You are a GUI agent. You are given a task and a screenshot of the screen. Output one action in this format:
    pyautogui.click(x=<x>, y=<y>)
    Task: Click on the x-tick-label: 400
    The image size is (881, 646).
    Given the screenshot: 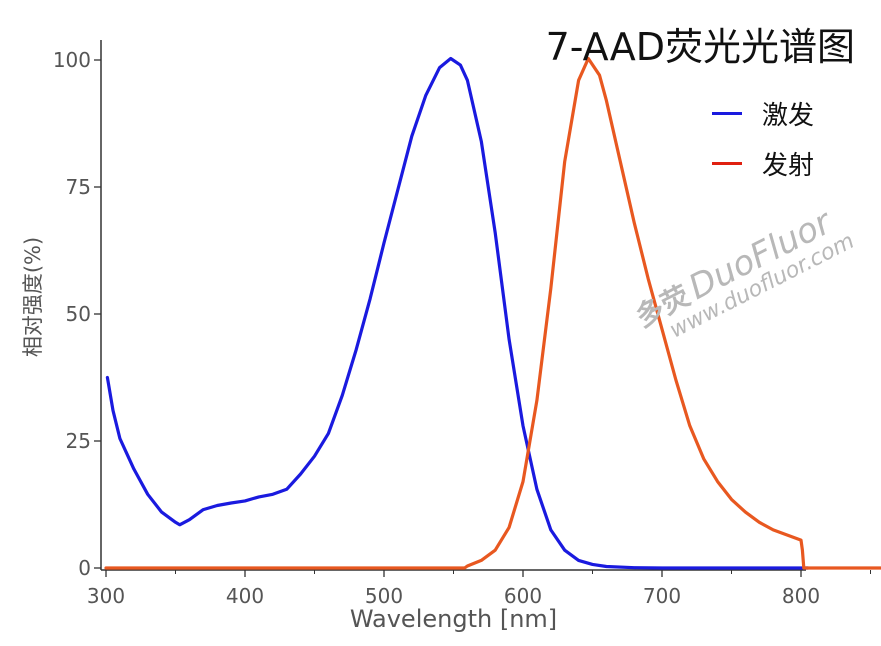 What is the action you would take?
    pyautogui.click(x=245, y=596)
    